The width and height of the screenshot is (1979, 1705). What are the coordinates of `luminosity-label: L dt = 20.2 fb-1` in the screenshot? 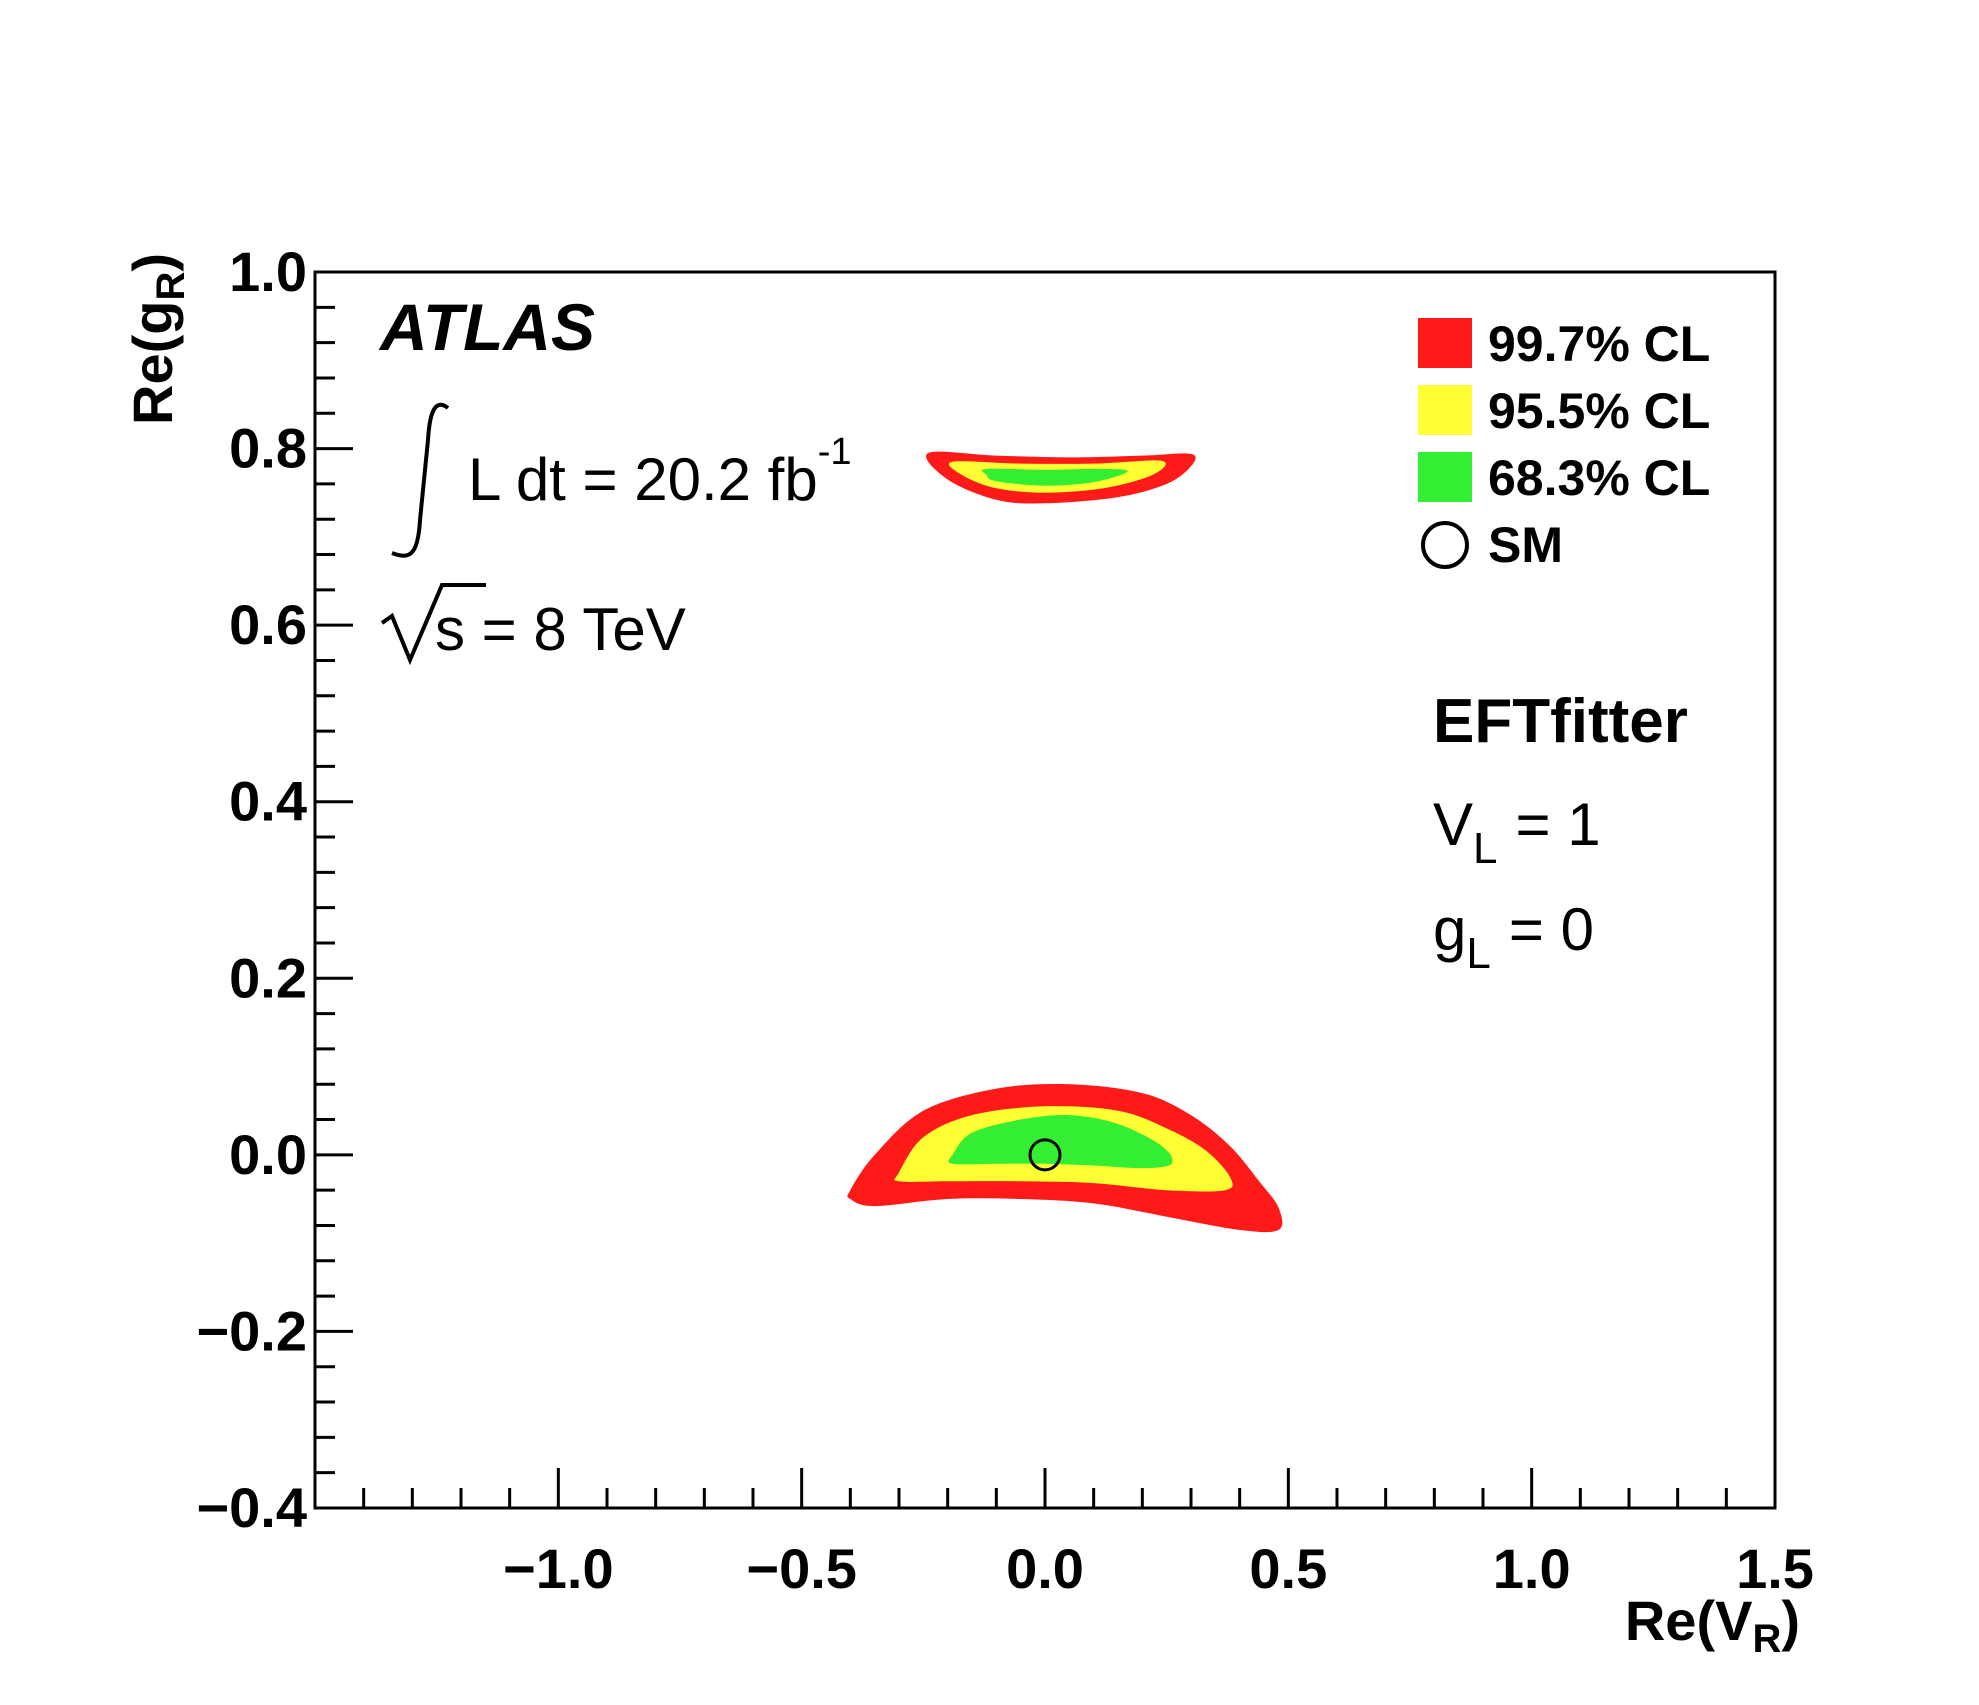 It's located at (660, 472).